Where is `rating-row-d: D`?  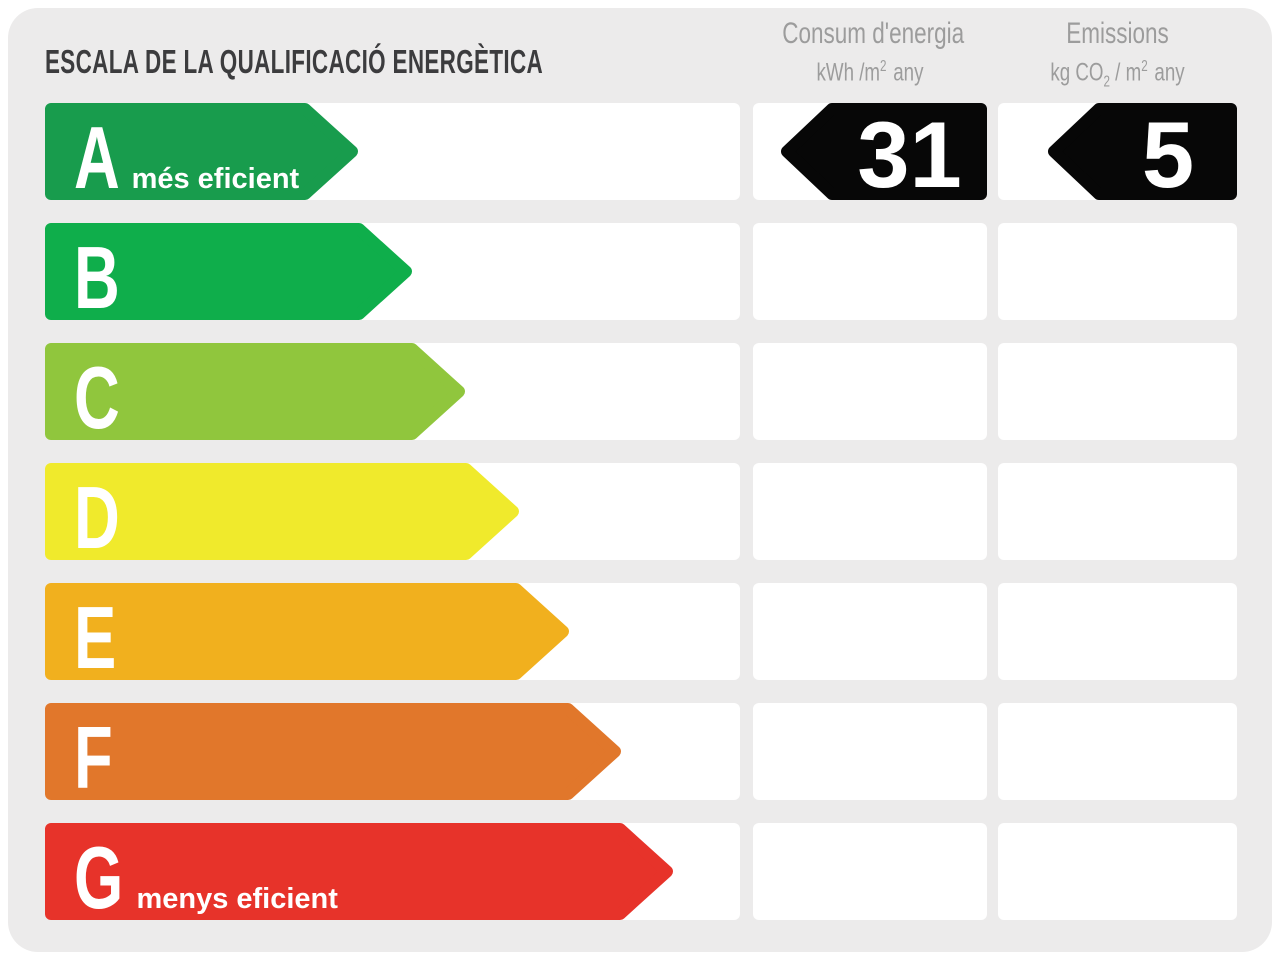
rating-row-d: D is located at coordinates (641, 512).